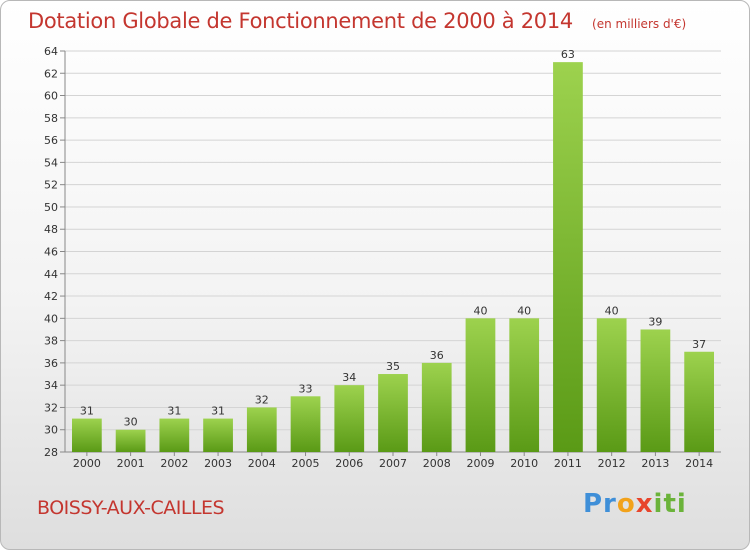 The image size is (750, 550). What do you see at coordinates (305, 424) in the screenshot?
I see `bar-2005` at bounding box center [305, 424].